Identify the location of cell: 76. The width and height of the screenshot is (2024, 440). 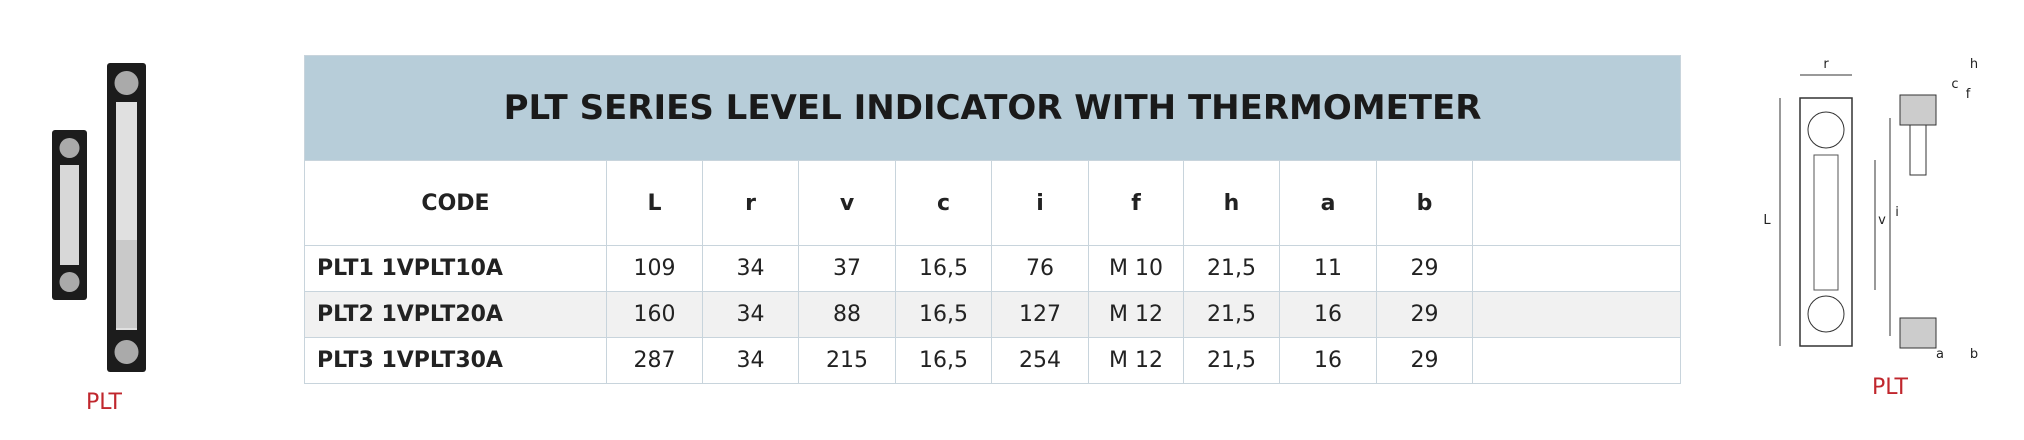
(1040, 268).